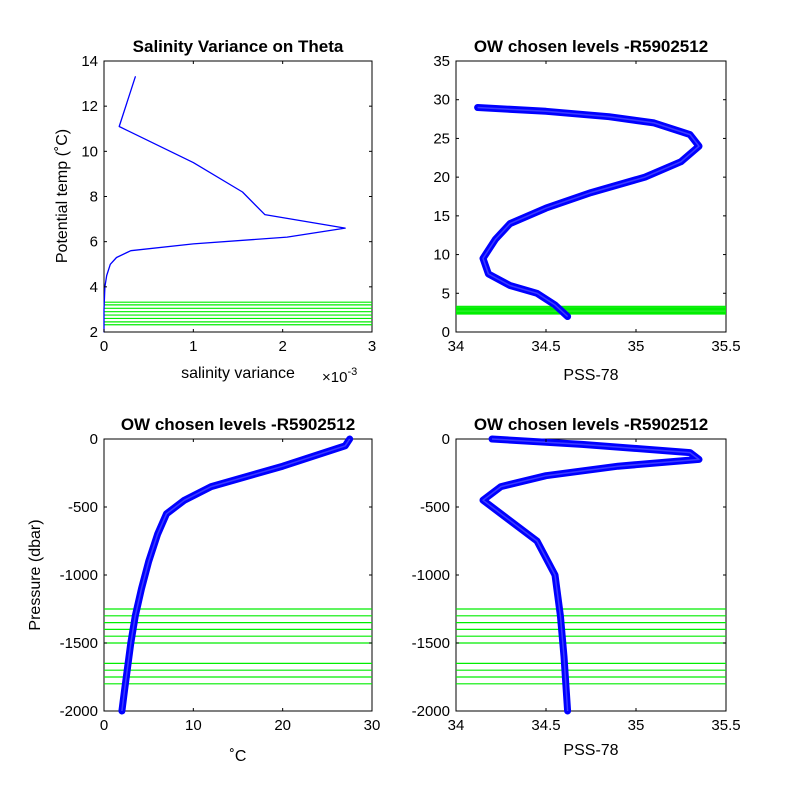 The image size is (800, 800). I want to click on y-tick-label: 2, so click(94, 332).